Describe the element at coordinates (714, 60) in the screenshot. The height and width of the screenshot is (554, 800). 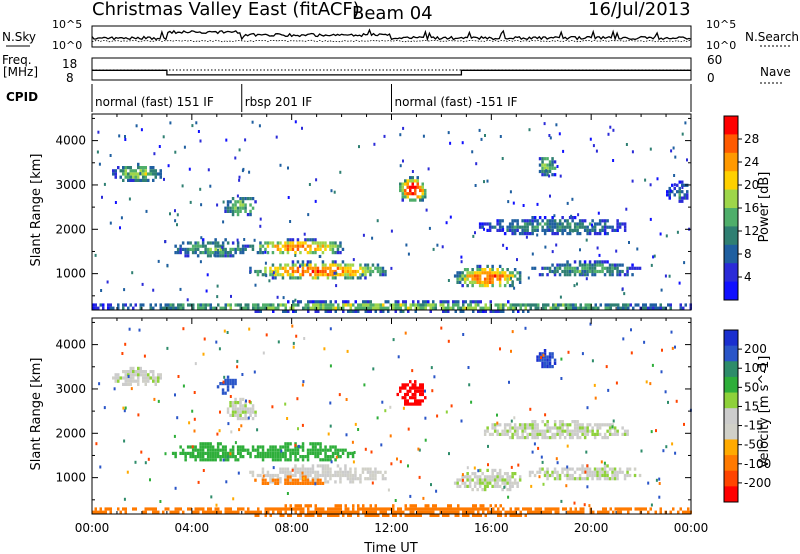
I see `nave-tick-top: 60` at that location.